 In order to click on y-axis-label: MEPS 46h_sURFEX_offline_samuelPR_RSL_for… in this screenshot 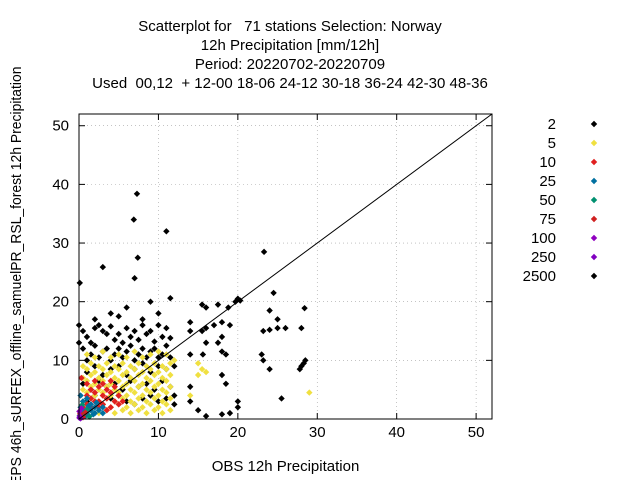, I will do `click(16, 273)`.